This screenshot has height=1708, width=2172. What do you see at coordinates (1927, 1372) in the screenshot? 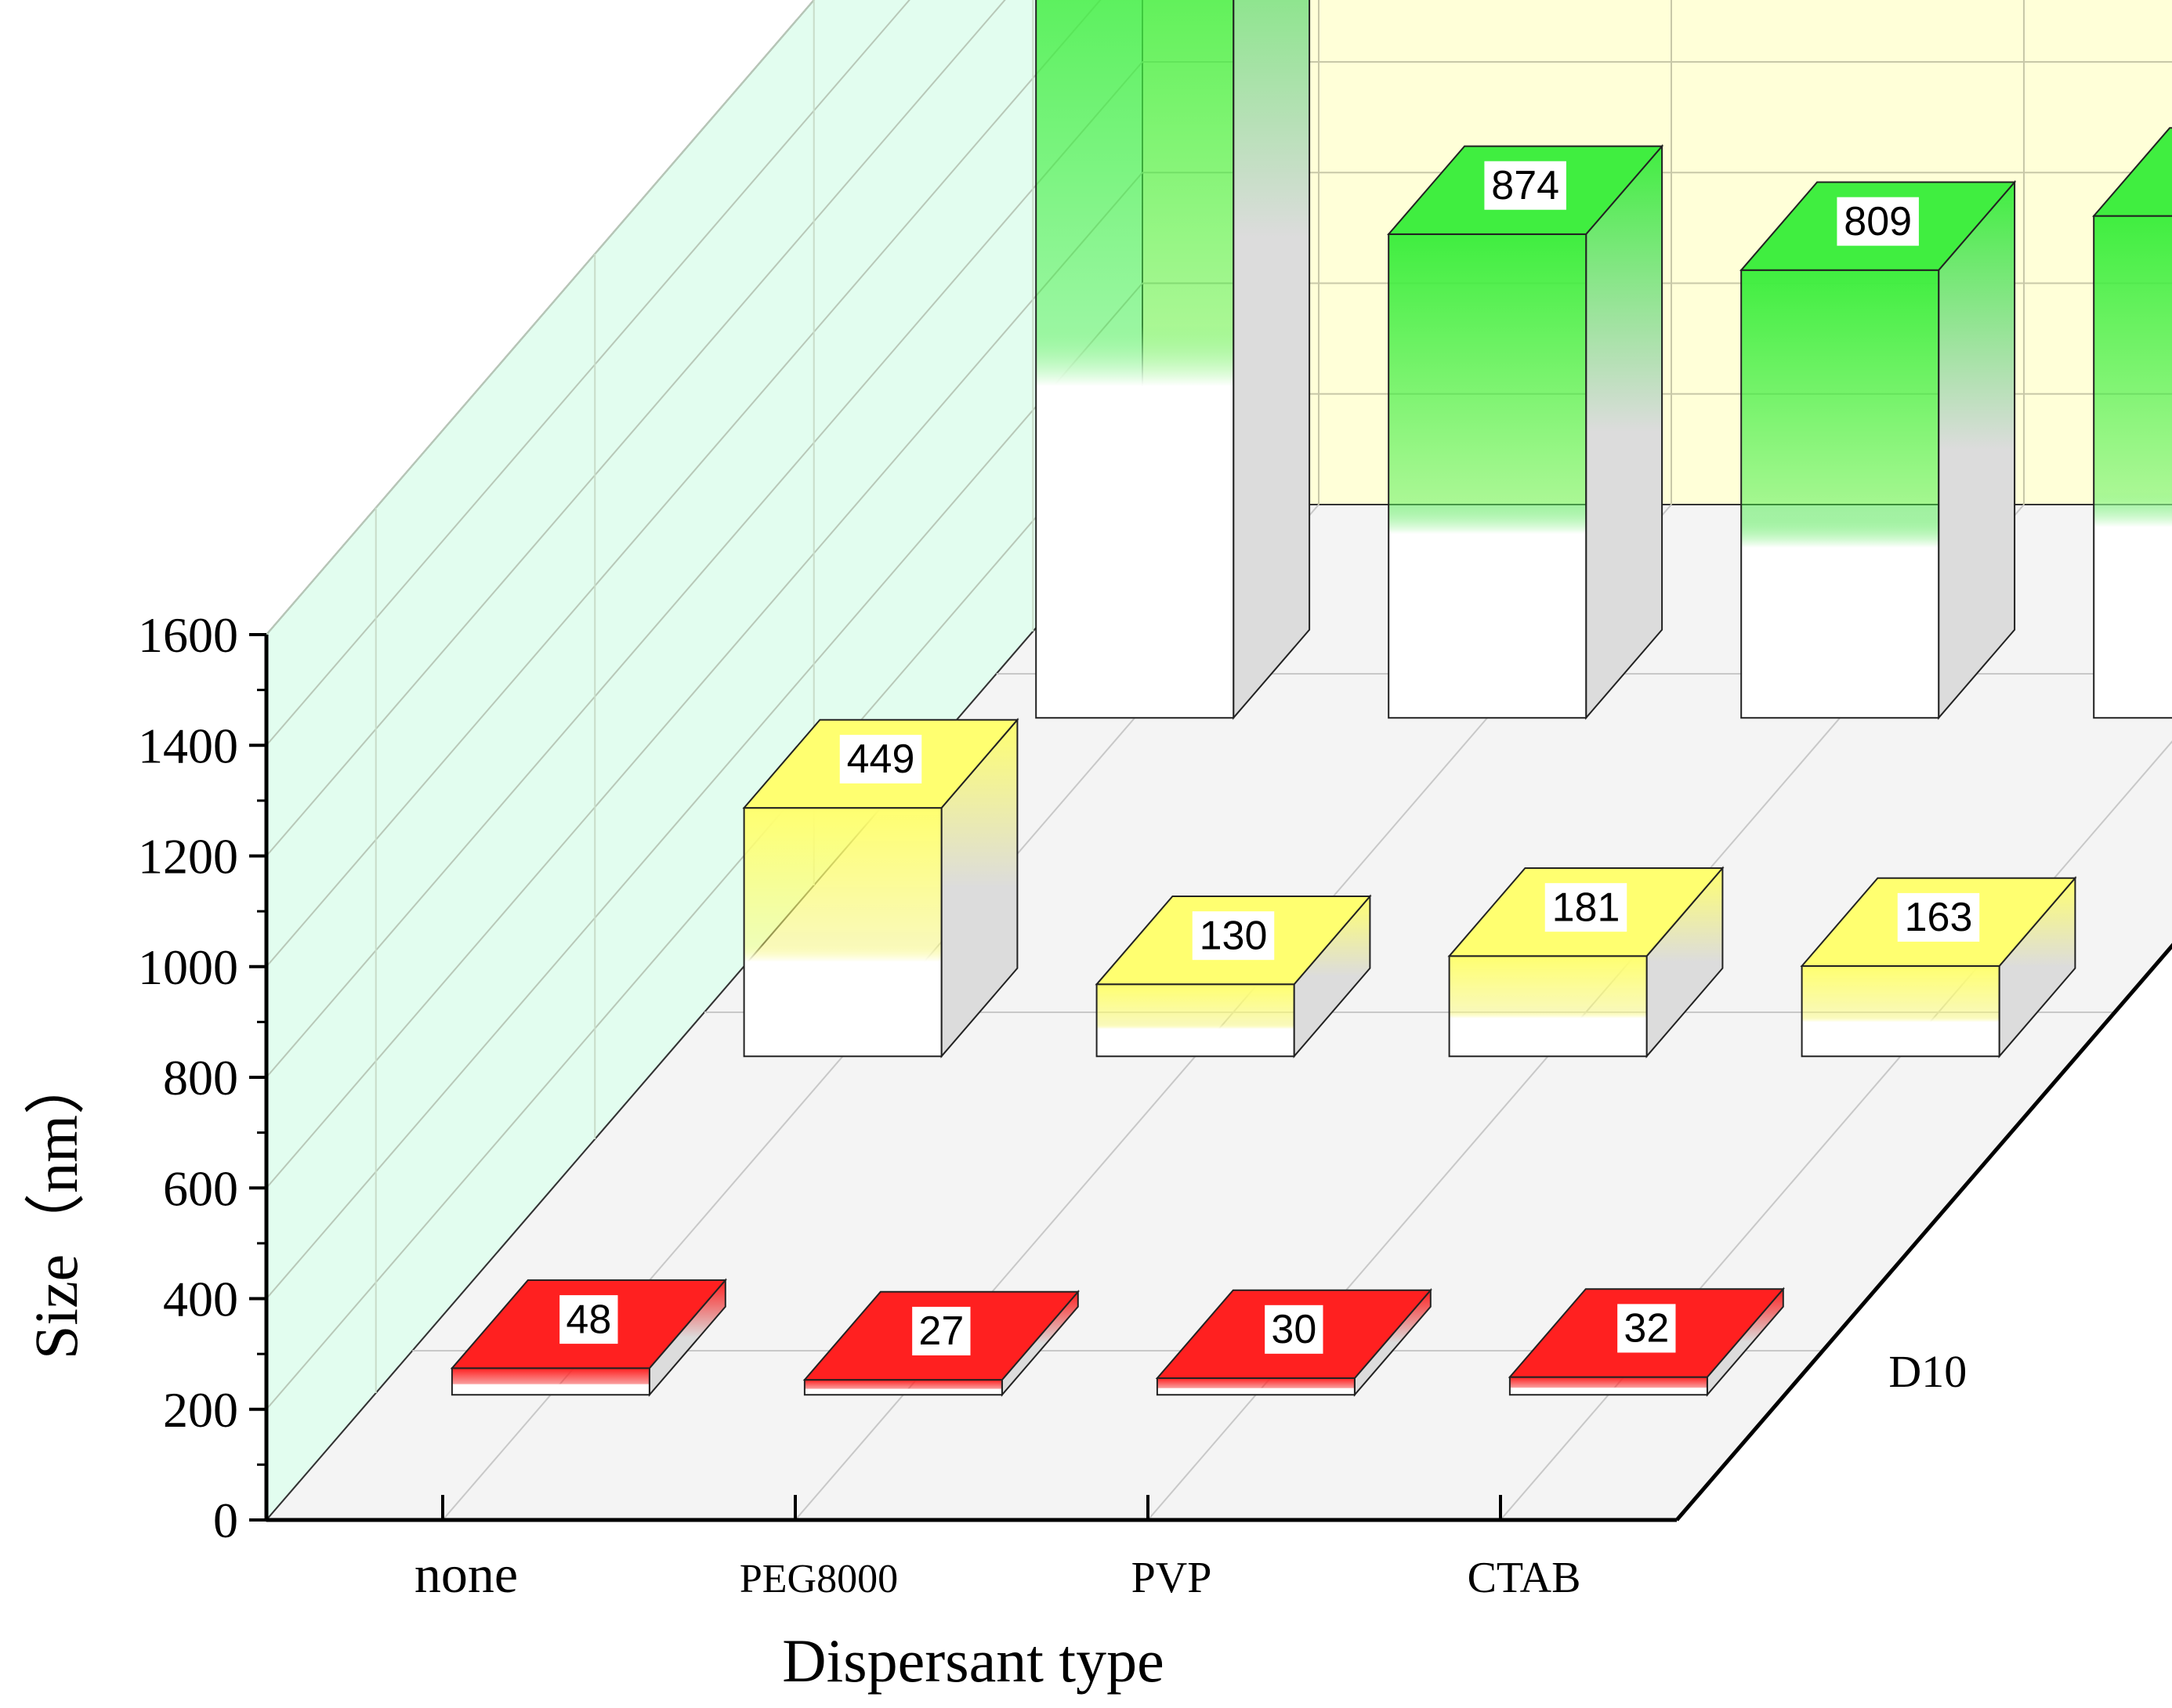
I see `series-axis-label: D10` at bounding box center [1927, 1372].